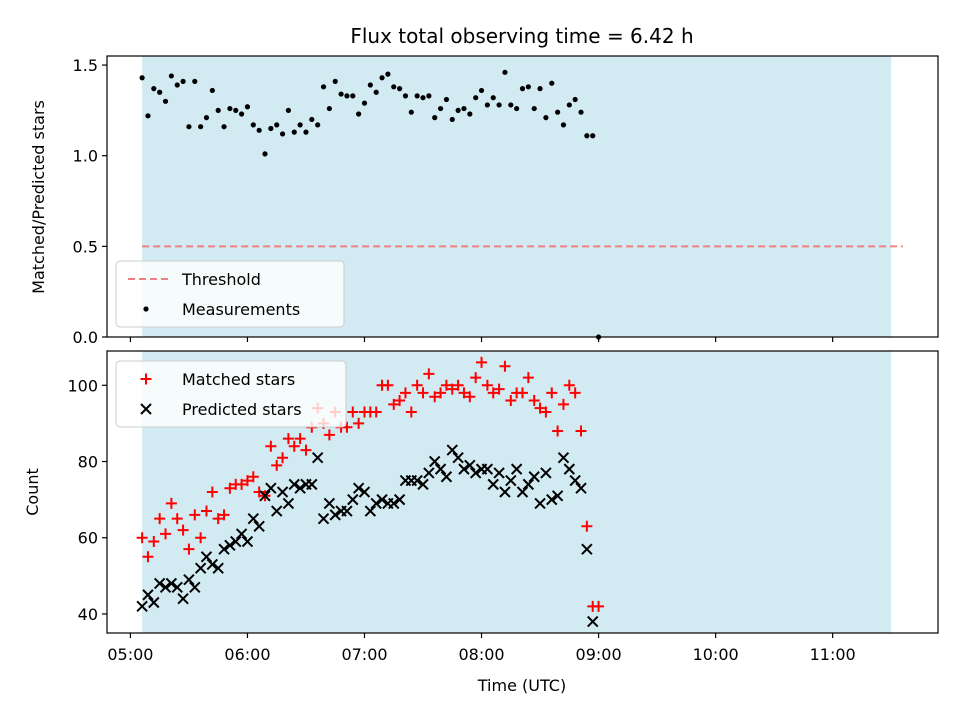  I want to click on chart-title: Flux total observing time = 6.42 h, so click(521, 36).